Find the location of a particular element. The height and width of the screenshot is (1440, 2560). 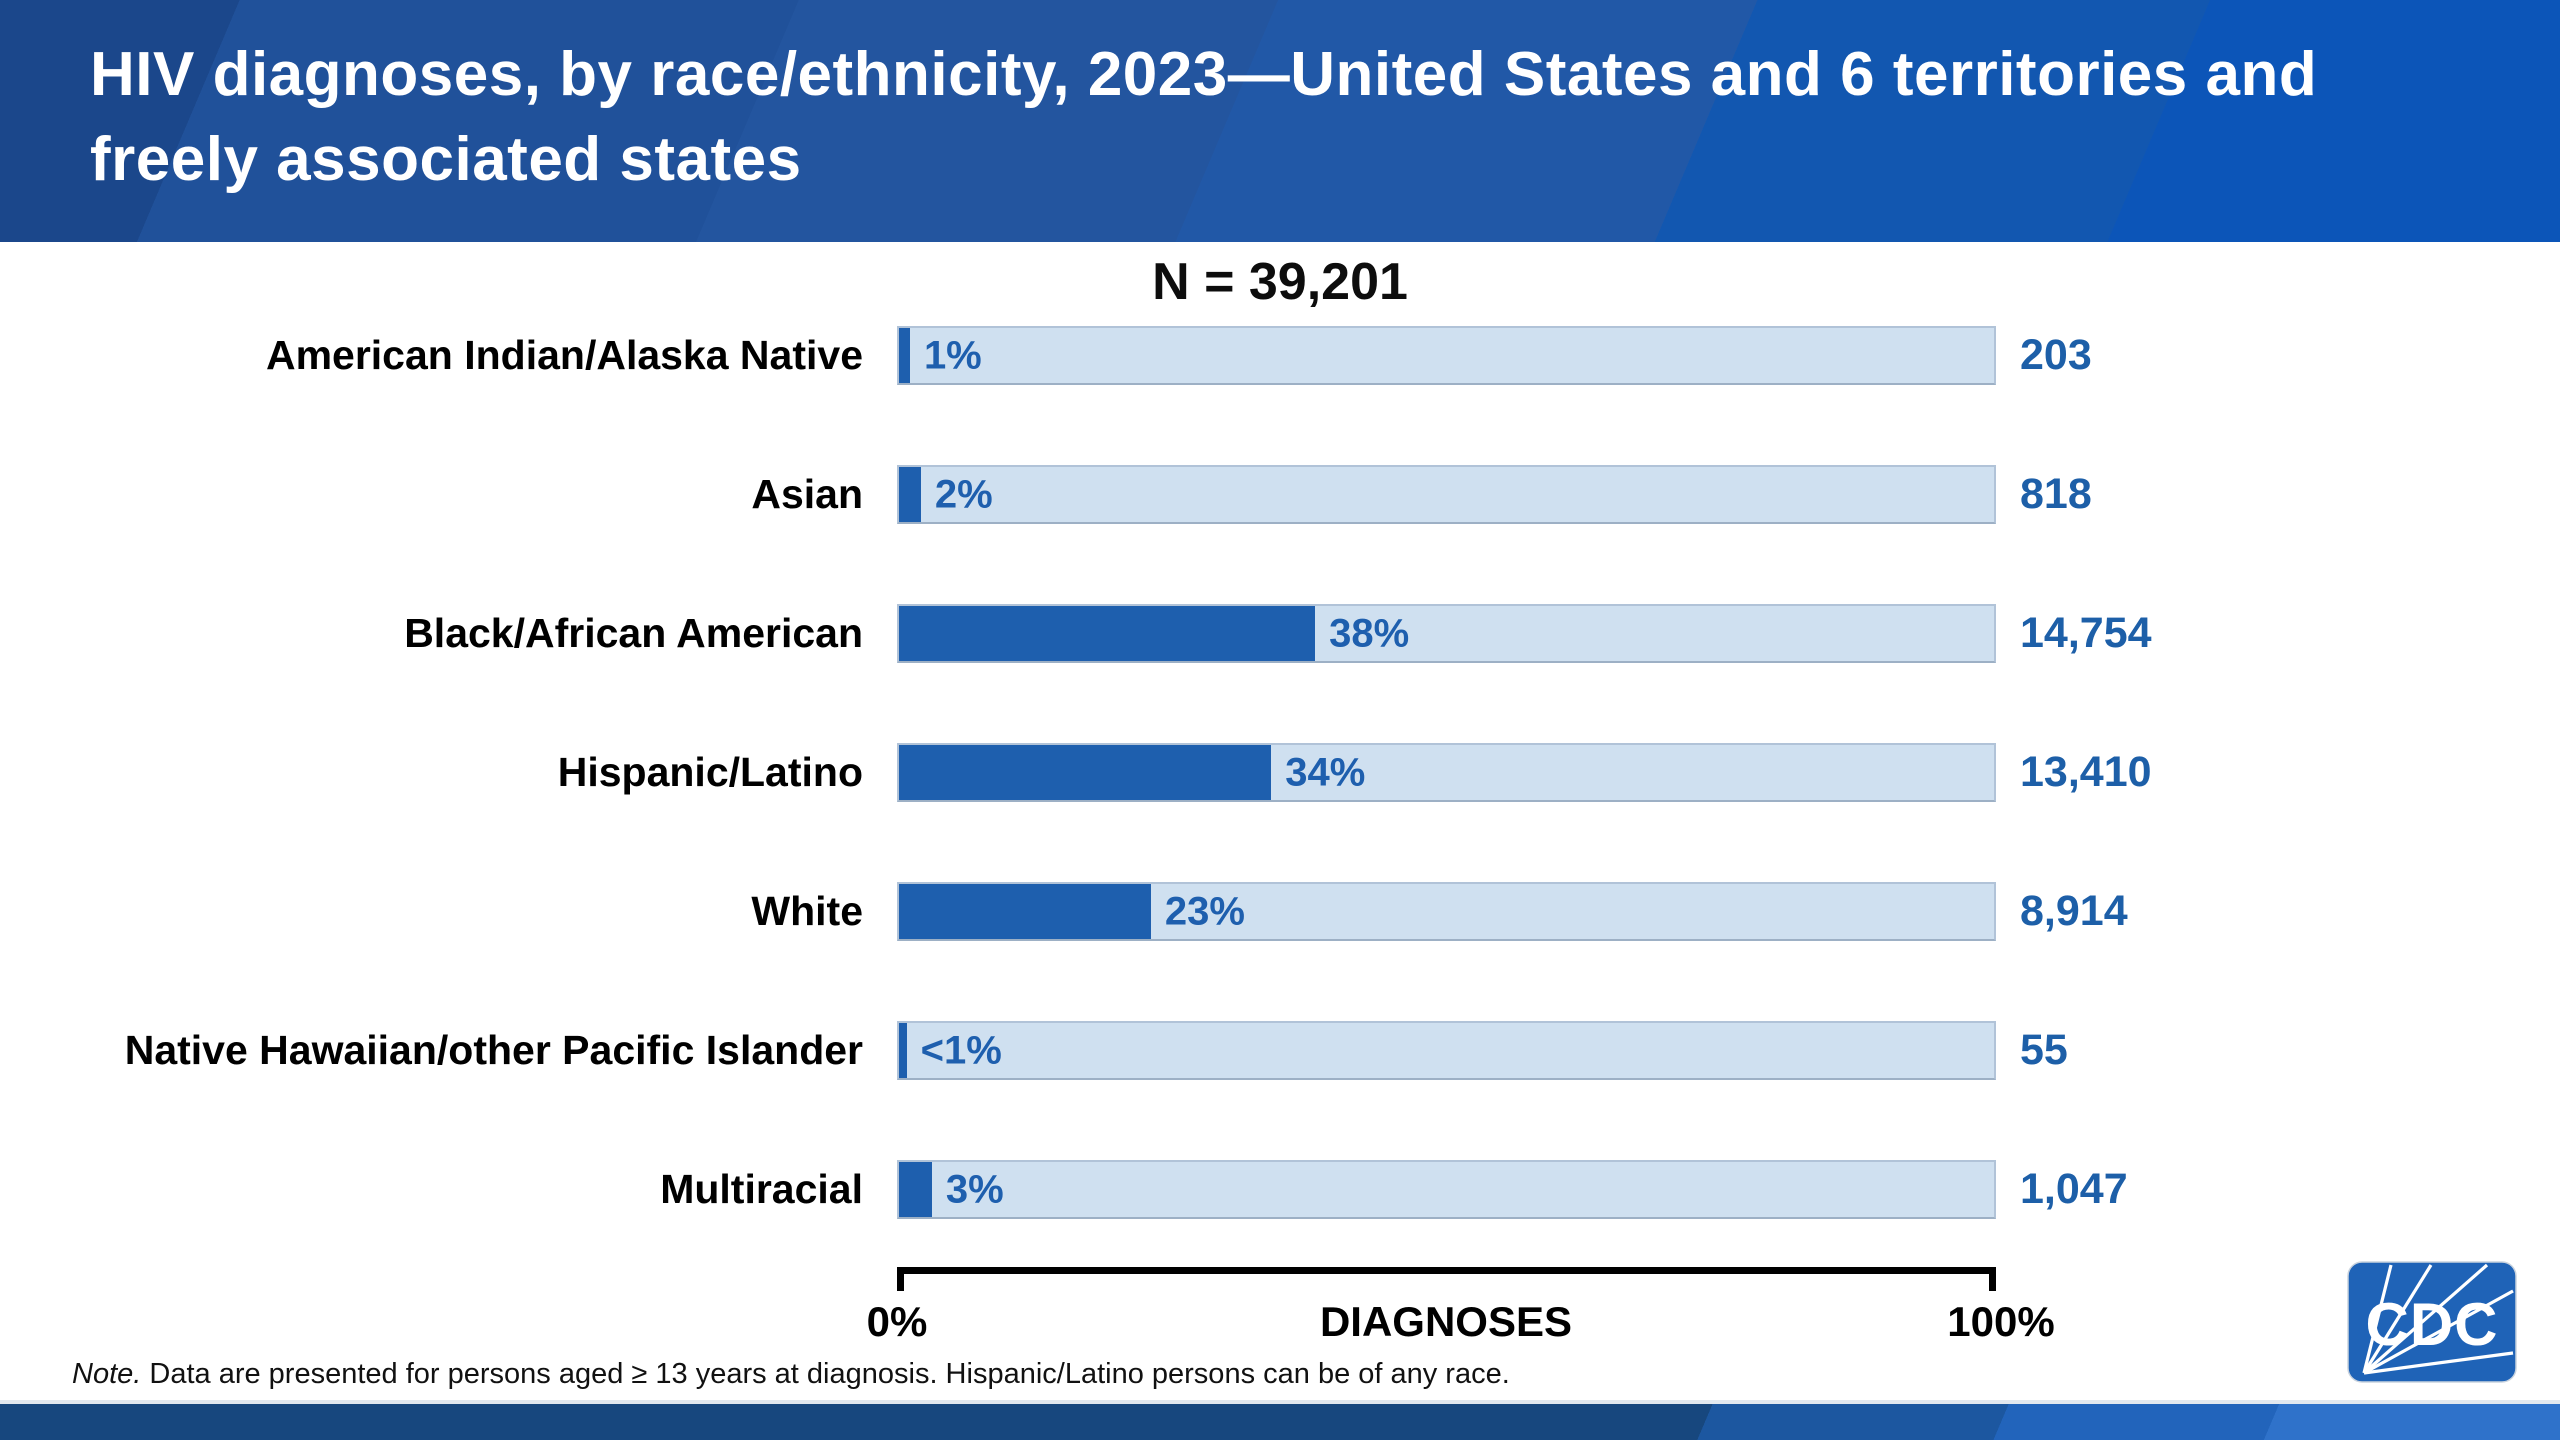

category-label: American Indian/Alaska Native is located at coordinates (564, 355).